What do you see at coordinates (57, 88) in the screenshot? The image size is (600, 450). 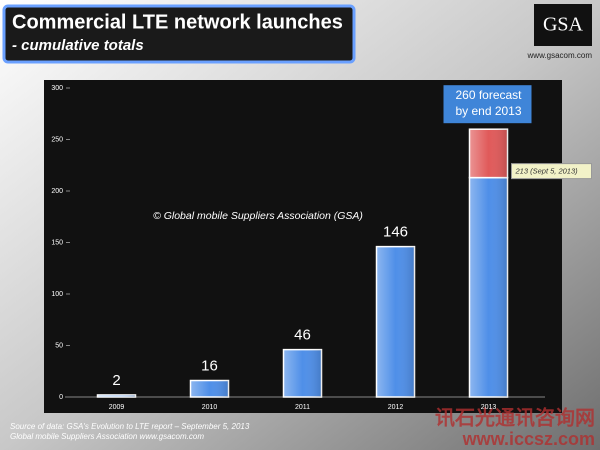 I see `y-tick-label: 300` at bounding box center [57, 88].